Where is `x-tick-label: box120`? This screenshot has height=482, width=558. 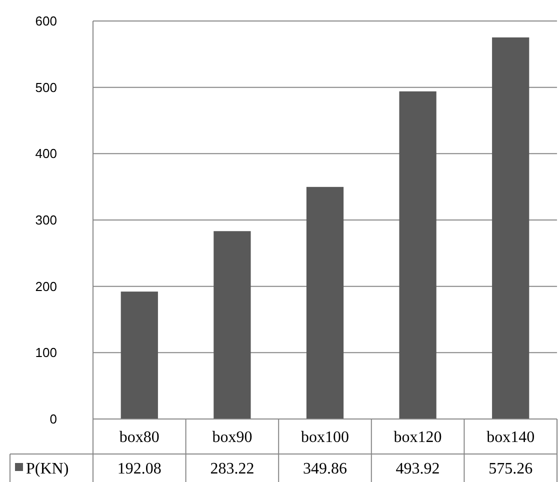 x-tick-label: box120 is located at coordinates (418, 437).